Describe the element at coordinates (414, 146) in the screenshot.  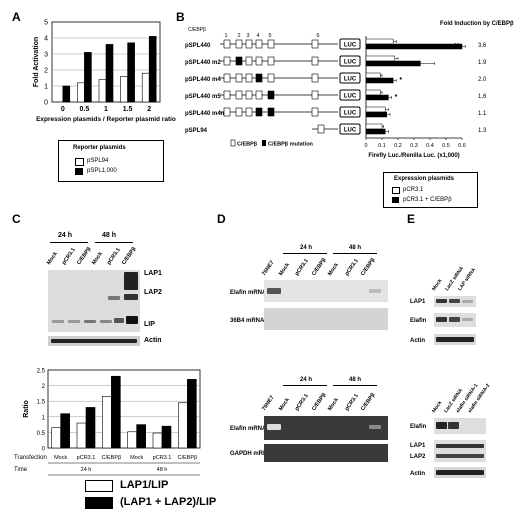
I see `chart-b-xtick: 0.3` at that location.